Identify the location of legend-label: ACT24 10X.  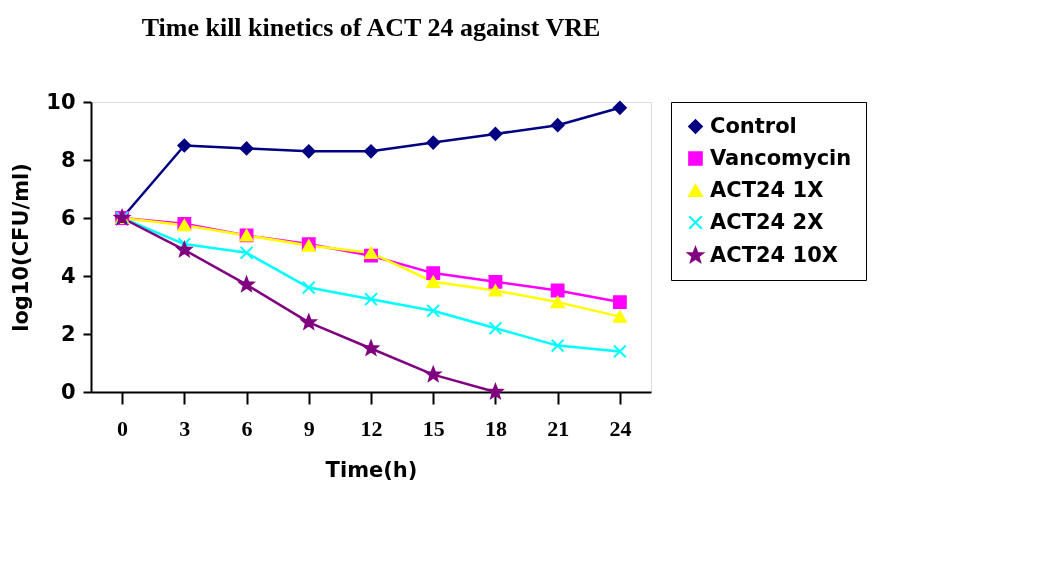
(774, 254).